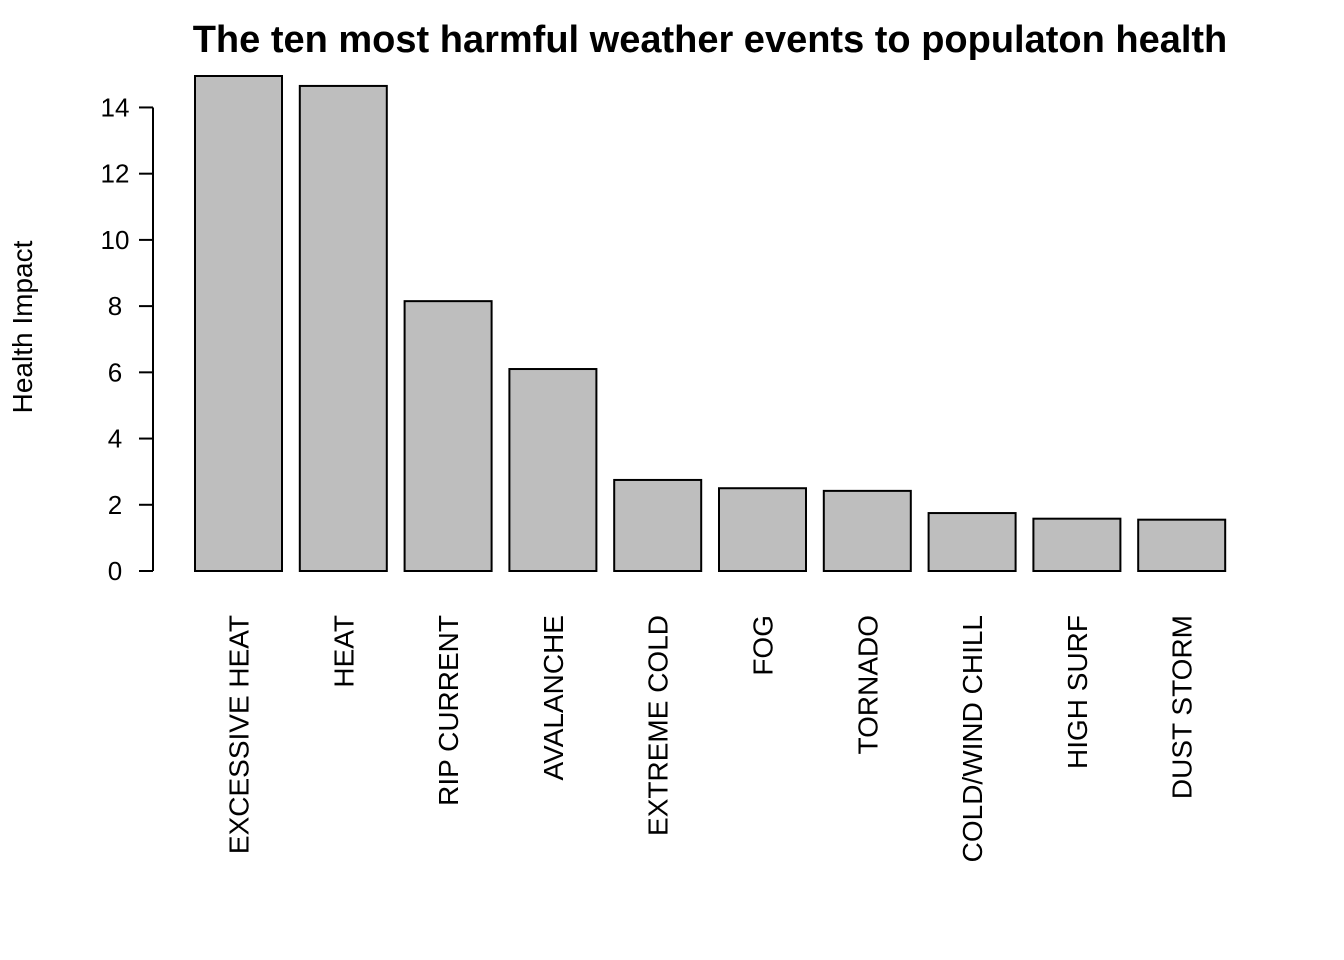 The image size is (1344, 960). Describe the element at coordinates (115, 505) in the screenshot. I see `y-tick-label: 2` at that location.